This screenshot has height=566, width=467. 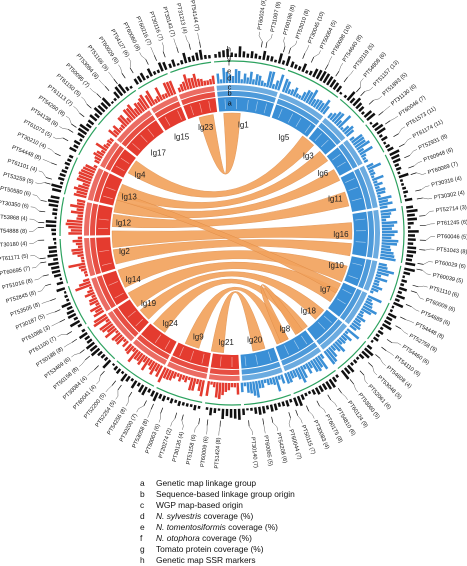 What do you see at coordinates (227, 342) in the screenshot?
I see `linkage-group-label: lg21` at bounding box center [227, 342].